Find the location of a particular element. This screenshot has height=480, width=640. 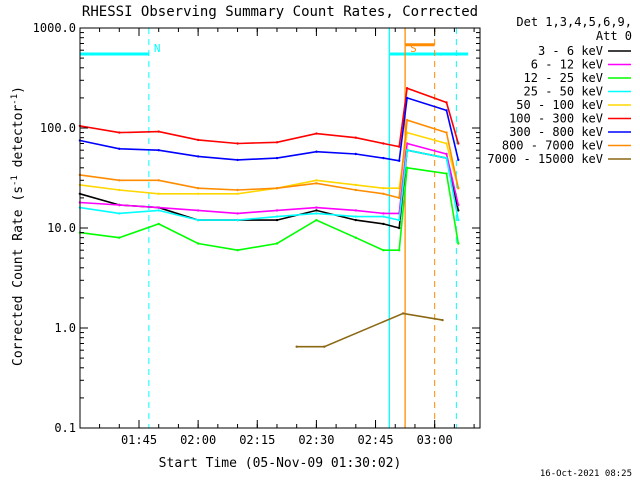

x-tick-label-2: 02:15 is located at coordinates (257, 440).